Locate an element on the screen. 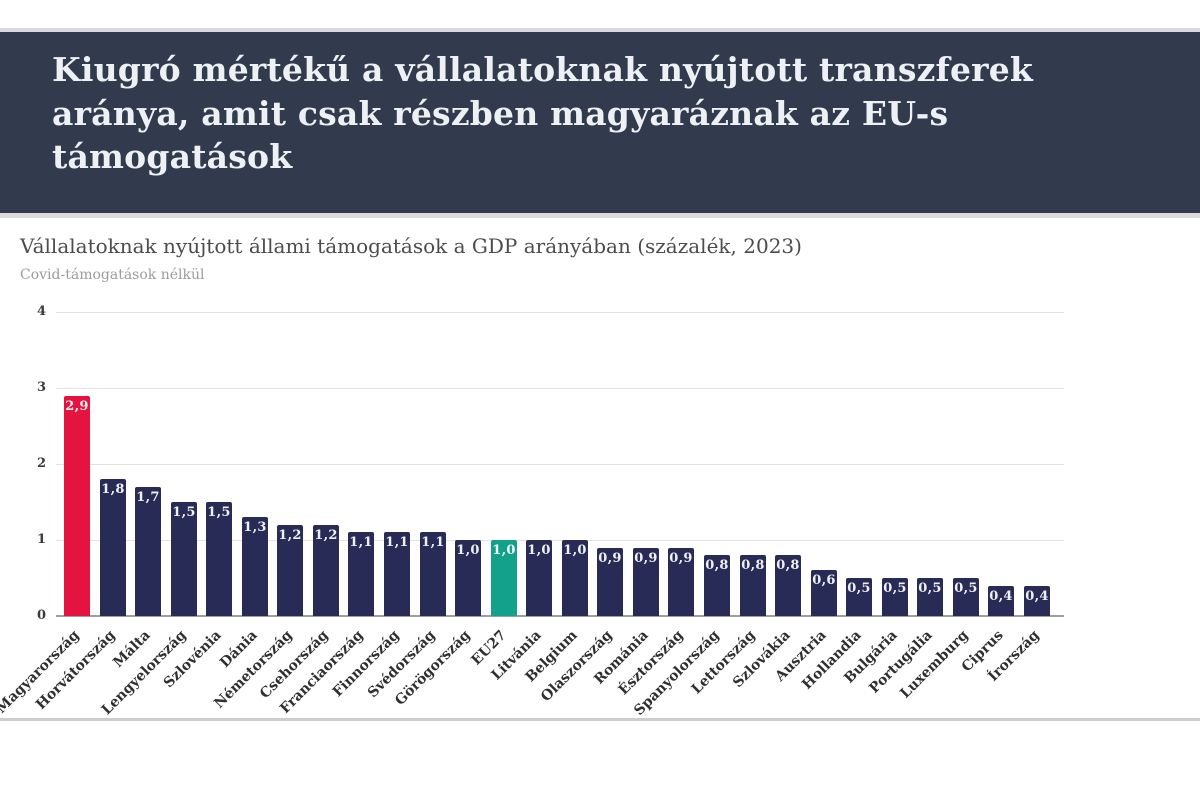  bar-eu27: 1,0 is located at coordinates (504, 578).